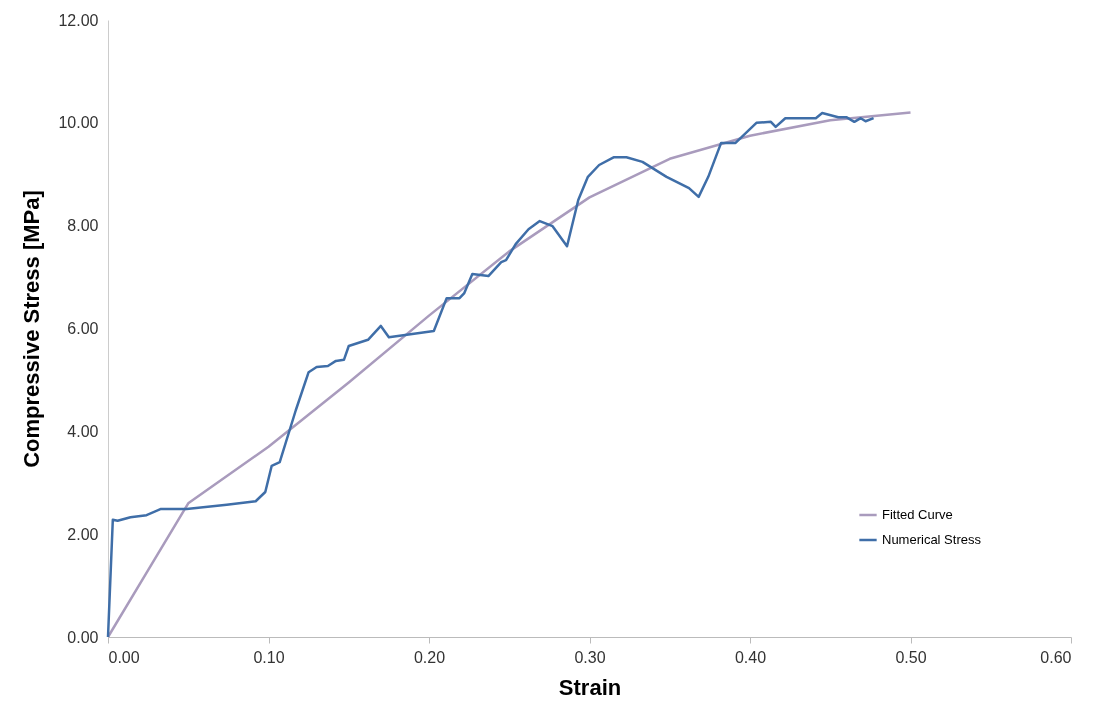  What do you see at coordinates (83, 431) in the screenshot?
I see `y-tick-label: 4.00` at bounding box center [83, 431].